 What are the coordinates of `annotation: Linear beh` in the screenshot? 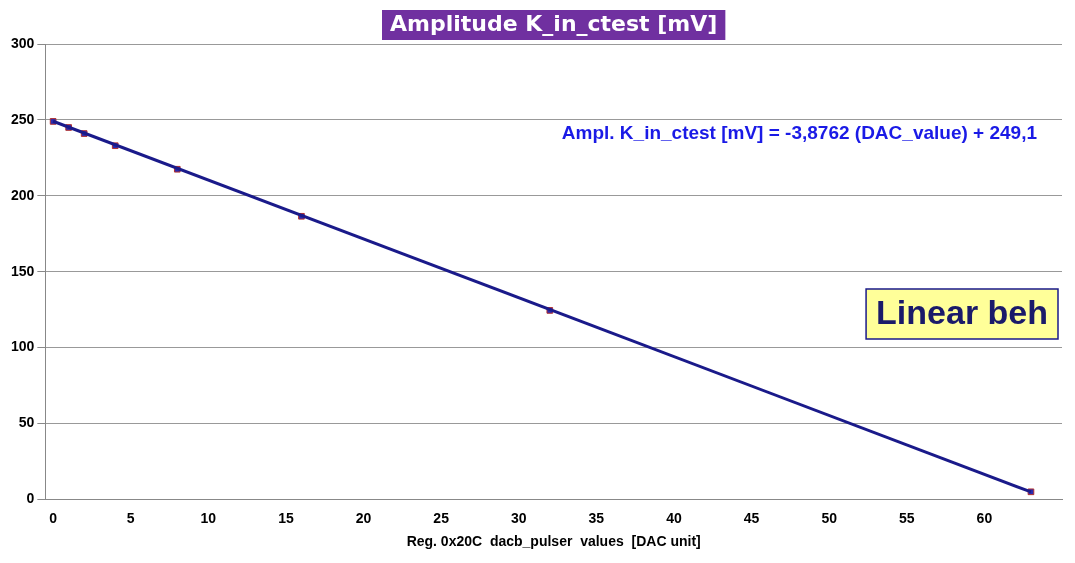 It's located at (962, 312).